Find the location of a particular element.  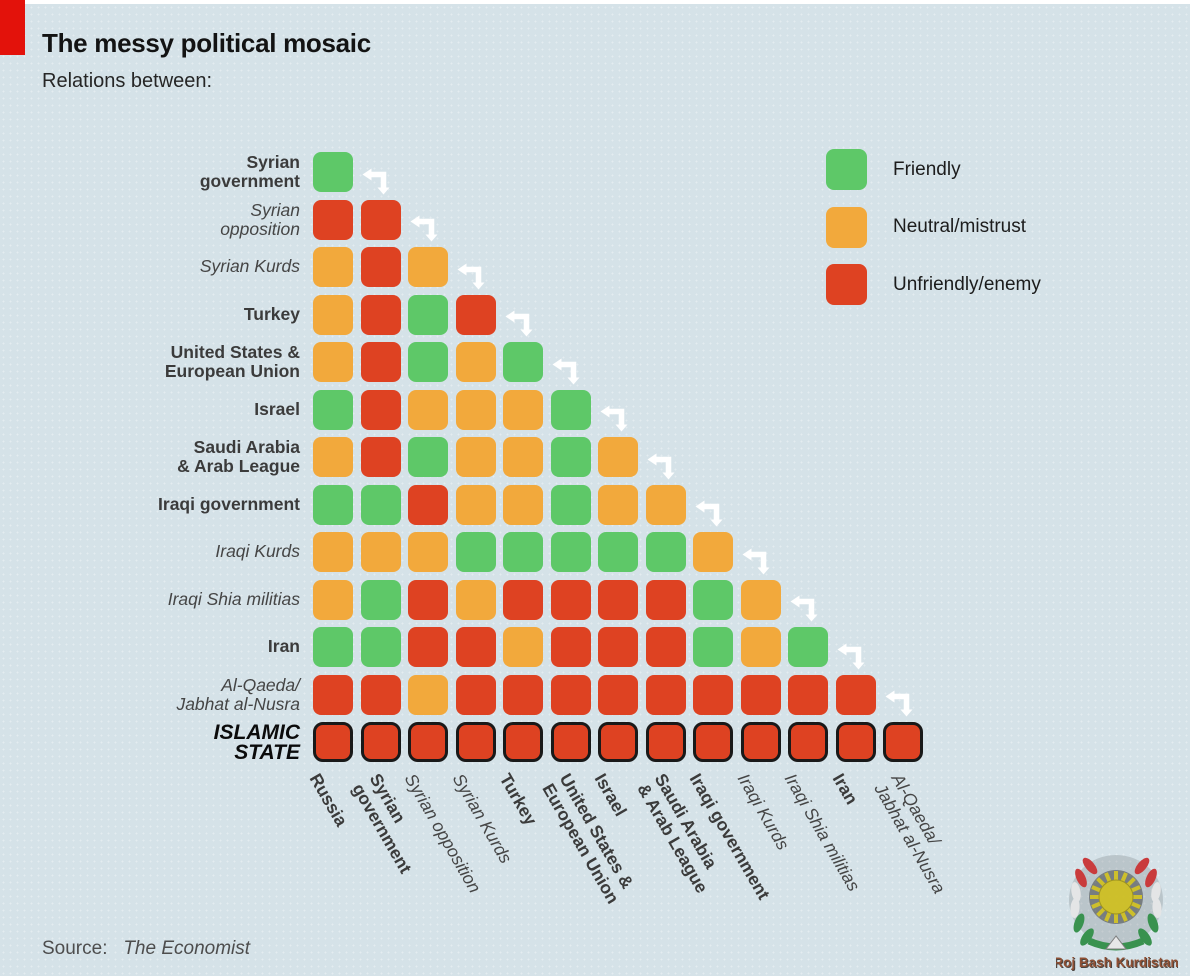

row-label: ISLAMIC STATE is located at coordinates (256, 742).